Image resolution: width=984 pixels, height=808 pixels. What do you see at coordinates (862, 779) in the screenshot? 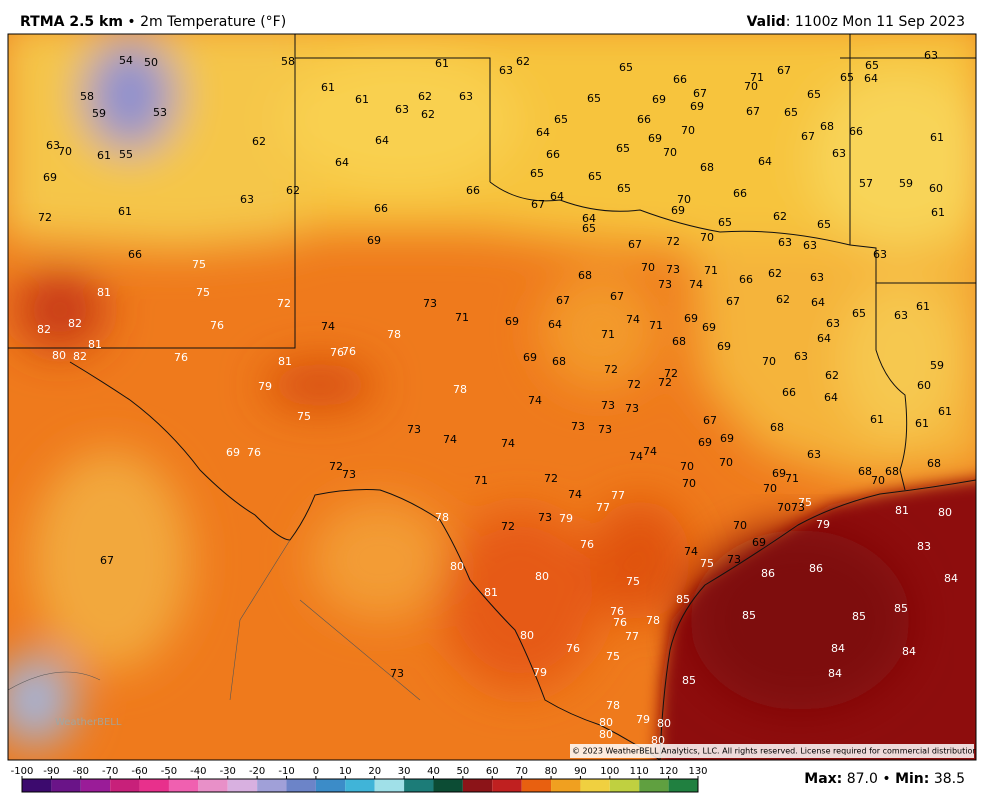
I see `max-value: 87.0` at bounding box center [862, 779].